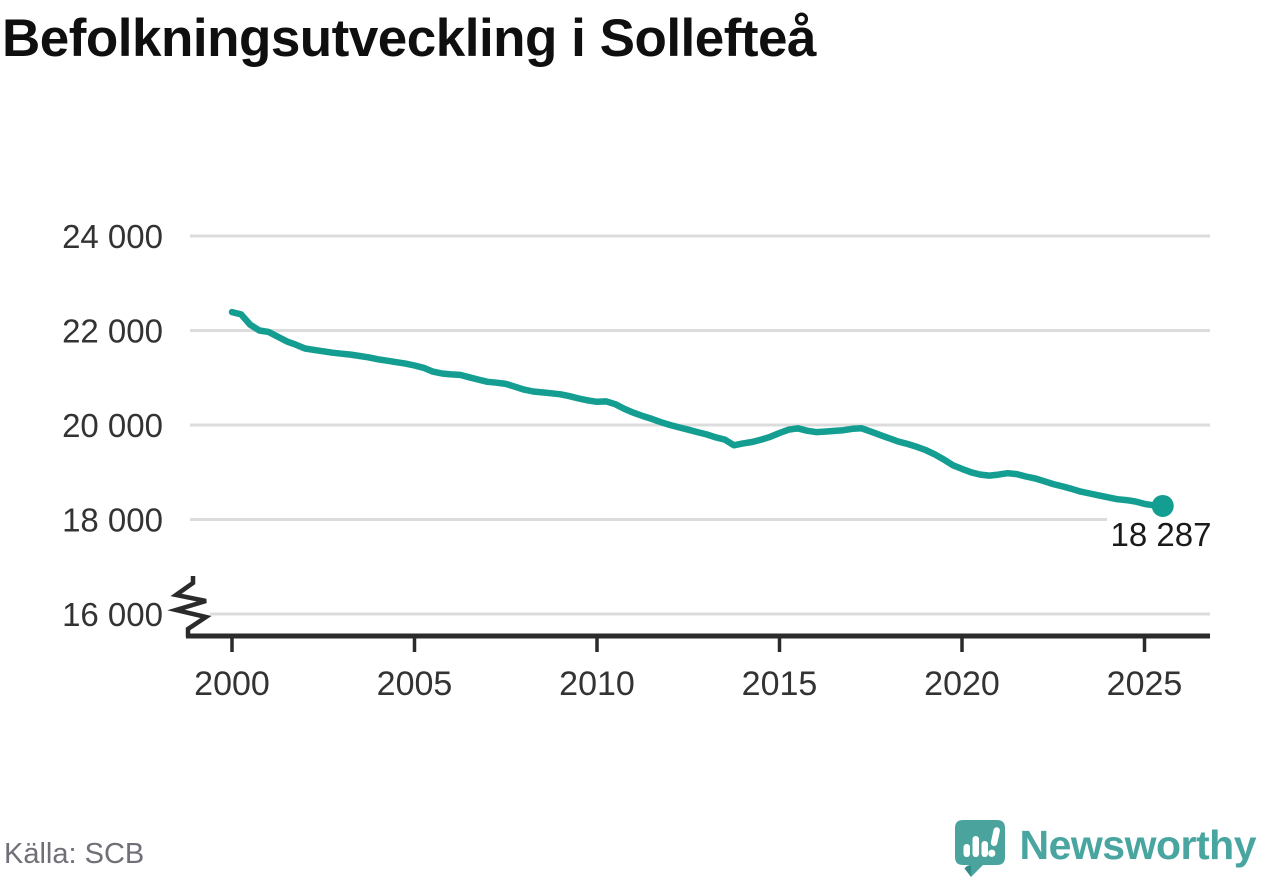 The width and height of the screenshot is (1262, 879). Describe the element at coordinates (1138, 844) in the screenshot. I see `newsworthy-logo-text: Newsworthy` at that location.